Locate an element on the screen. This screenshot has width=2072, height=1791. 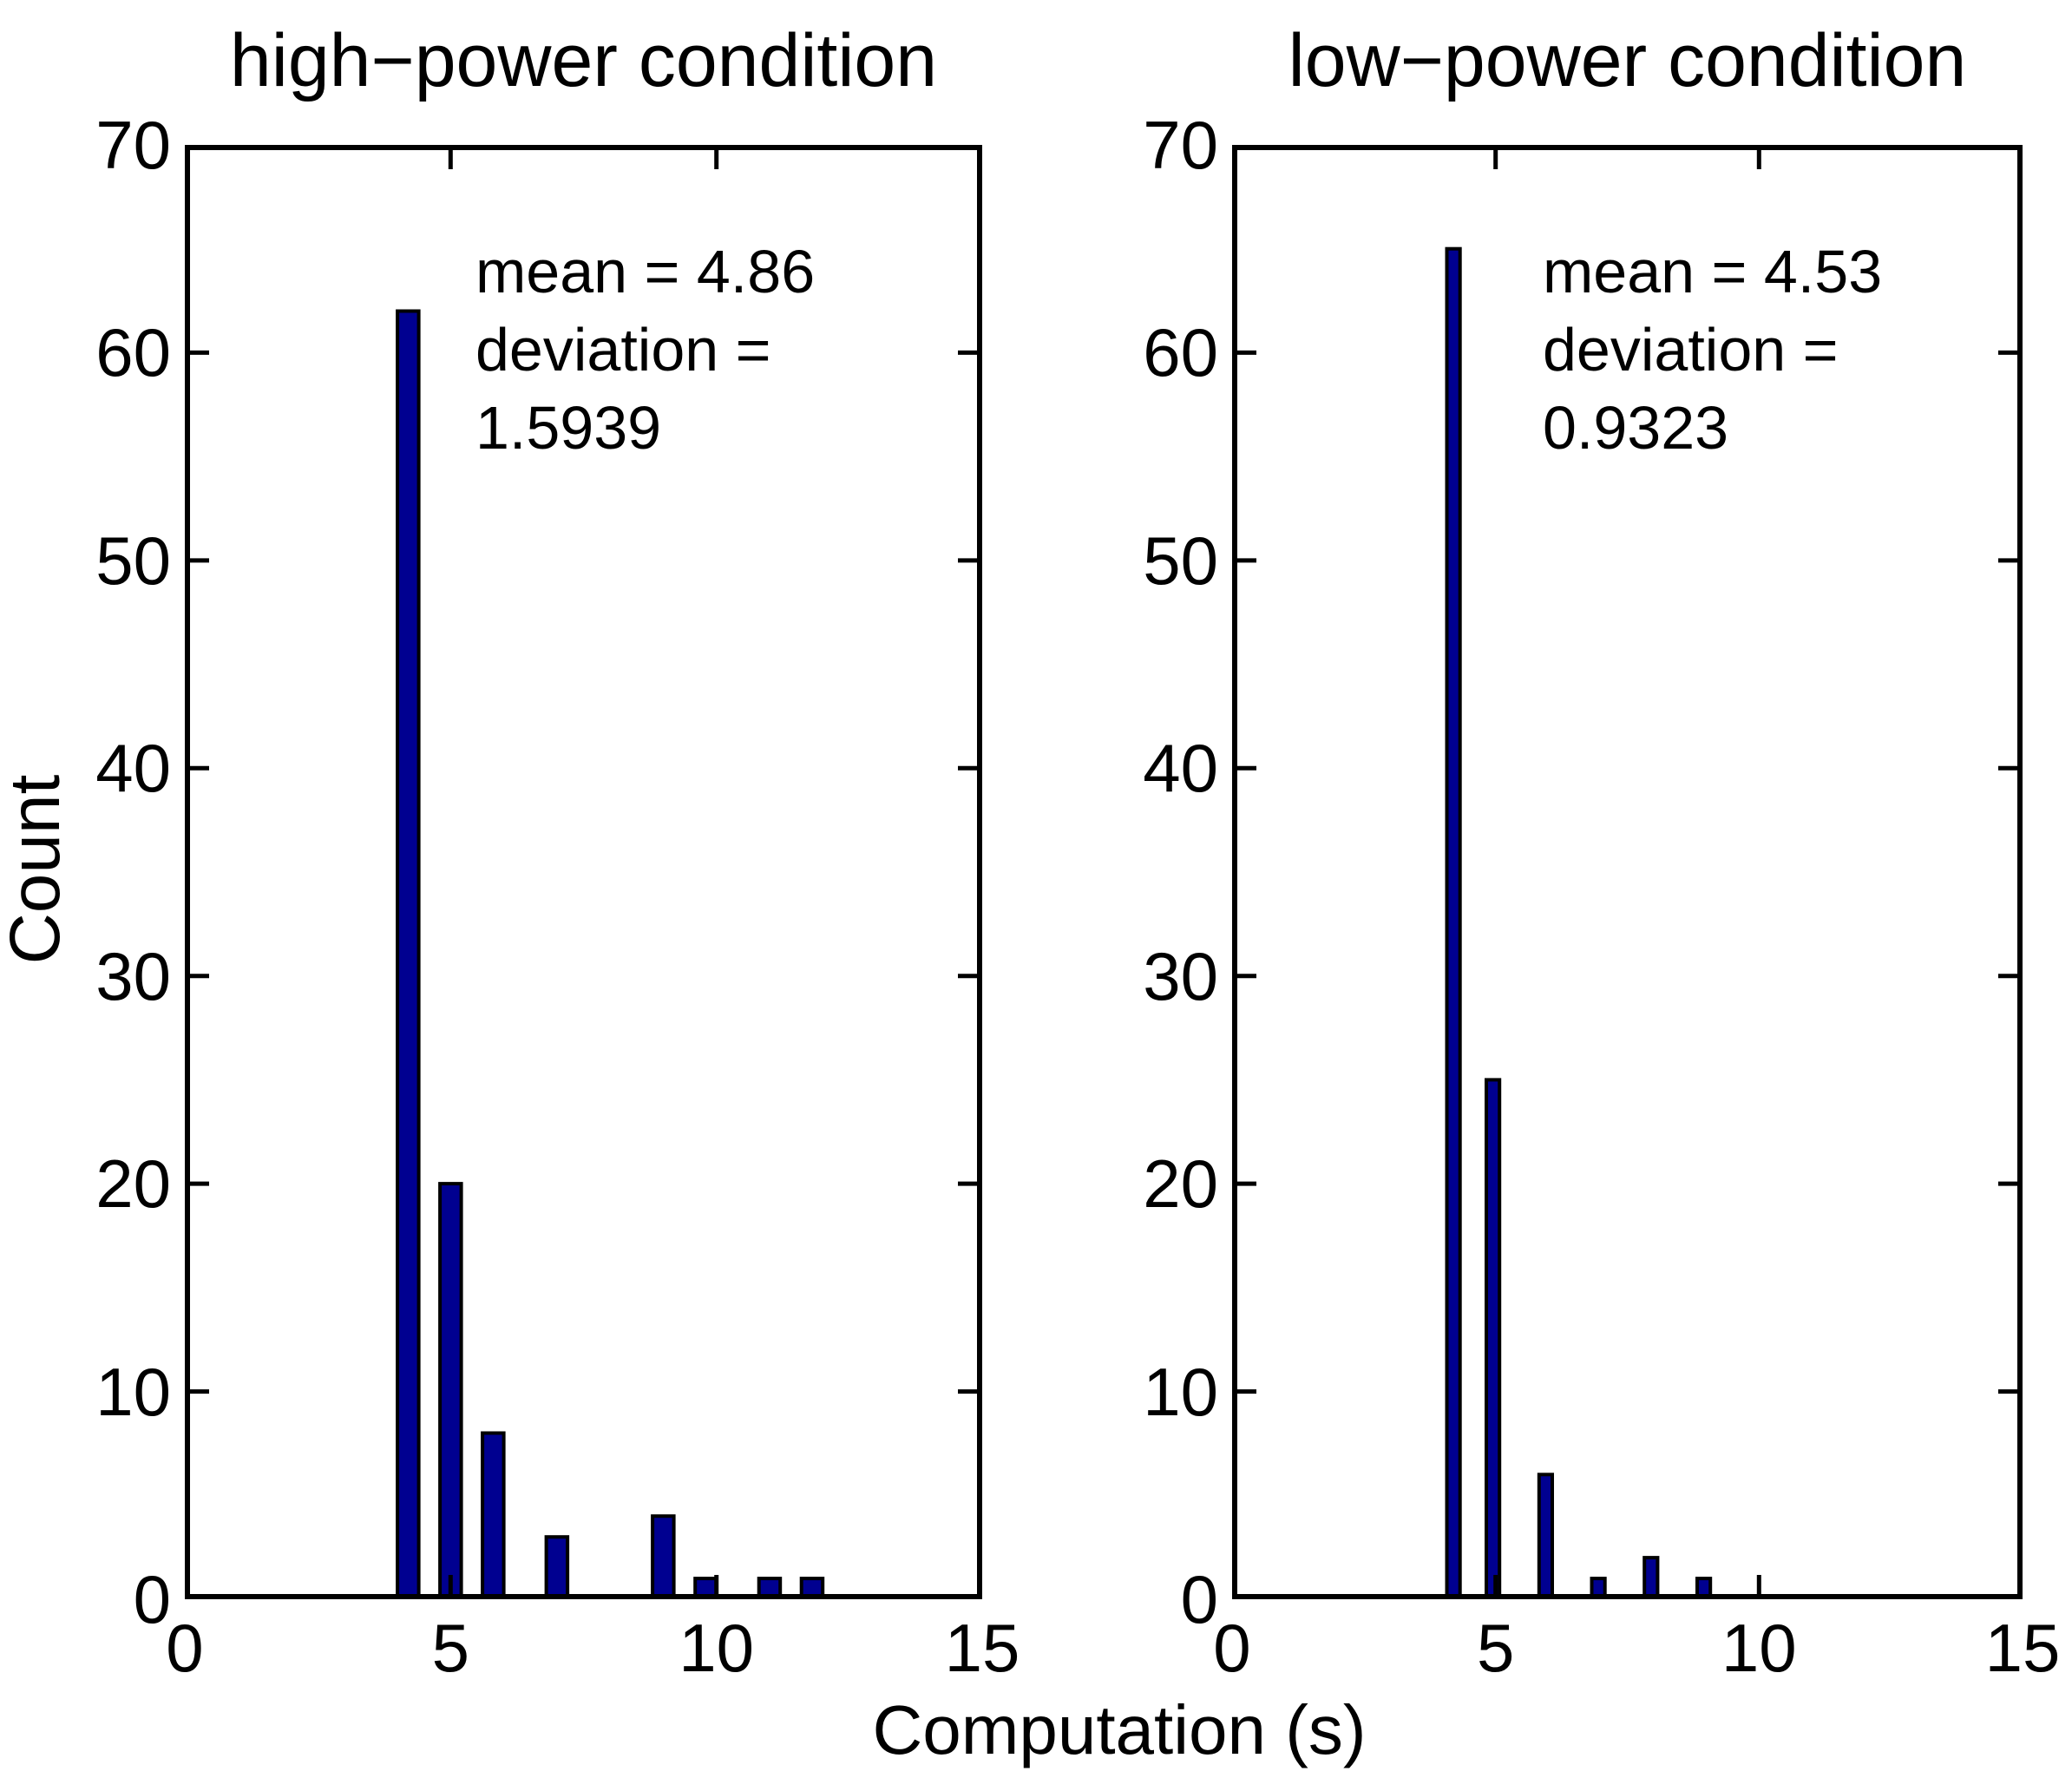
left-deviation-value: 1.5939 is located at coordinates (568, 428).